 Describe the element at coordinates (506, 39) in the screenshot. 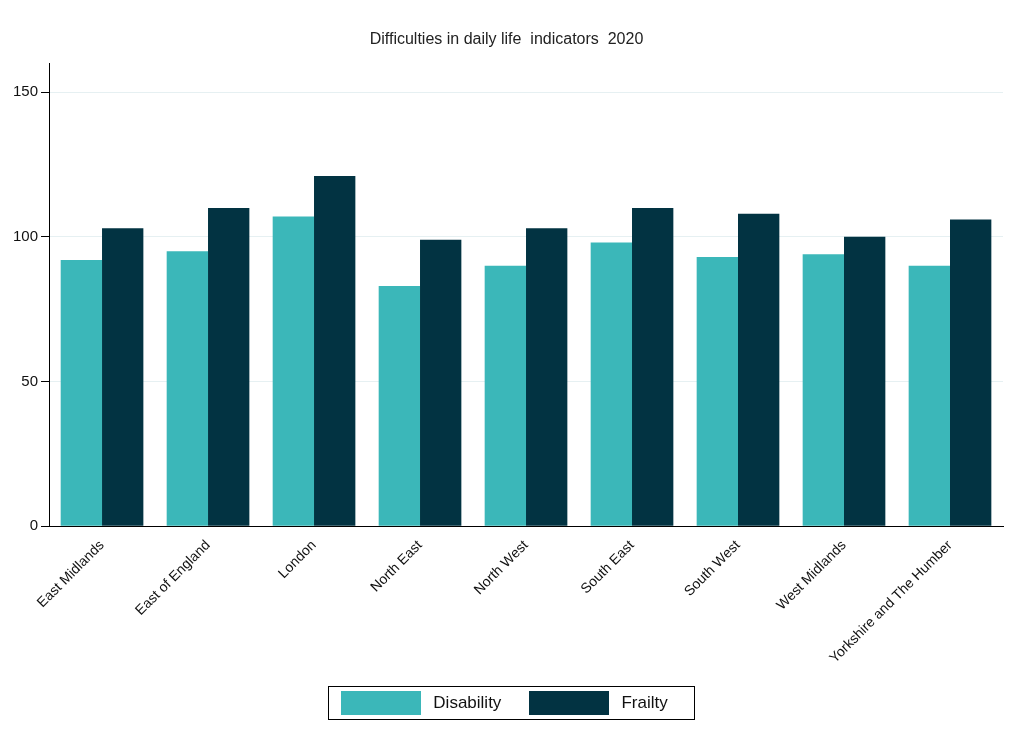

I see `chart-title: Difficulties in daily life indicators 2020` at that location.